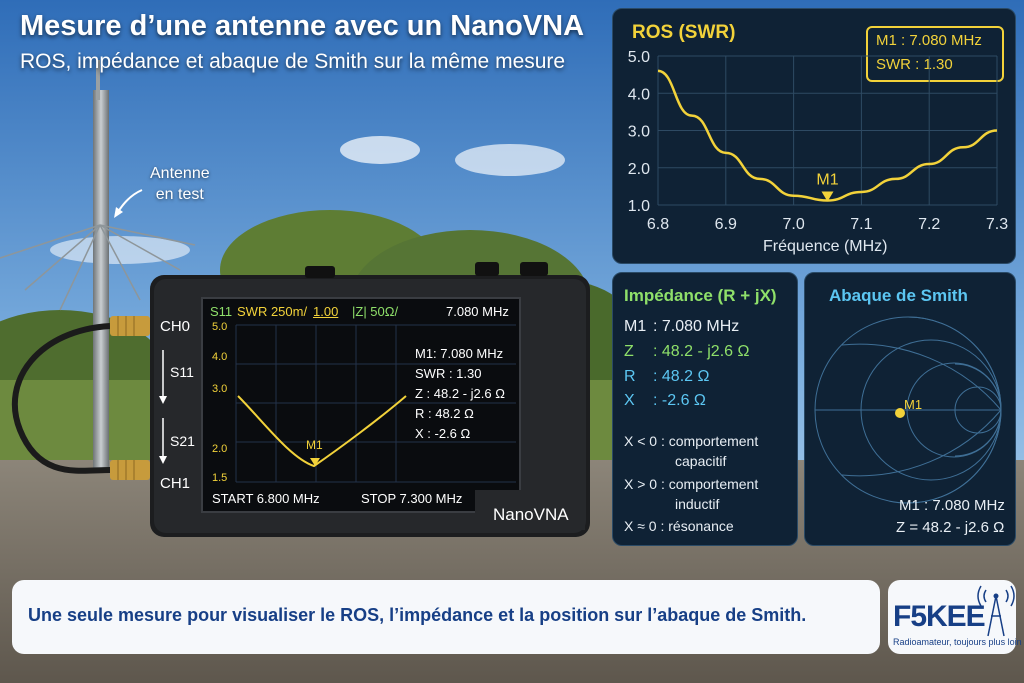 This screenshot has height=683, width=1024. I want to click on swr-ytick-label: 2.0, so click(639, 169).